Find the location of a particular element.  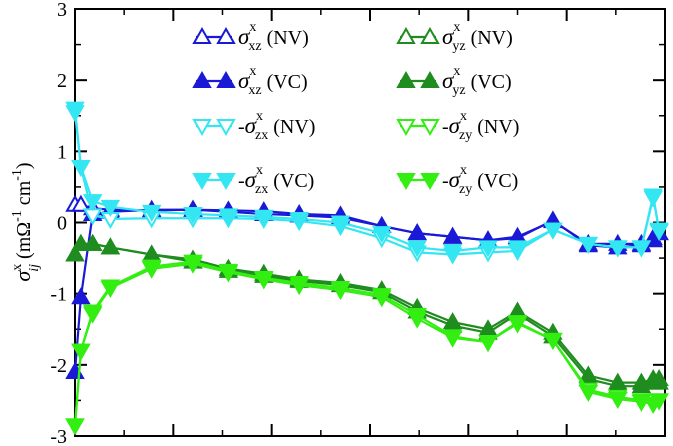

legend-suffix: (VC) is located at coordinates (495, 181).